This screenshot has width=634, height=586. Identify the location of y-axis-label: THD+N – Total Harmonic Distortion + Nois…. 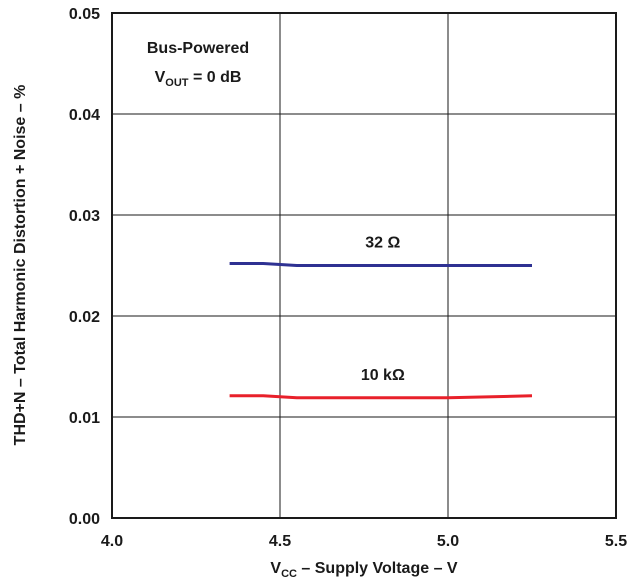
(20, 265).